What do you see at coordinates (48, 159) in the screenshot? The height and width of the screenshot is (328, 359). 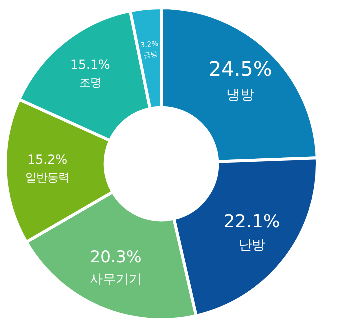 I see `data-label: 15.2%` at bounding box center [48, 159].